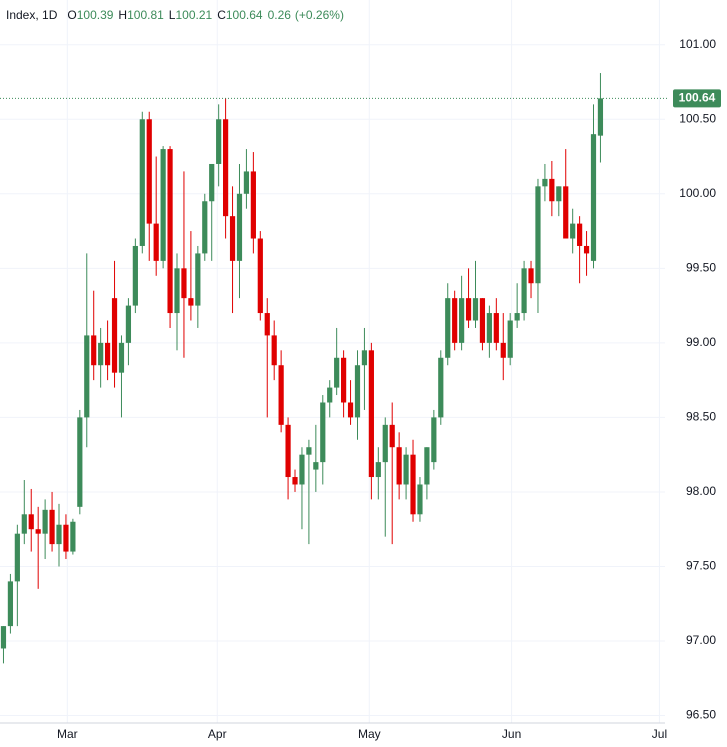 This screenshot has height=747, width=727. Describe the element at coordinates (369, 734) in the screenshot. I see `x-tick-label: May` at that location.